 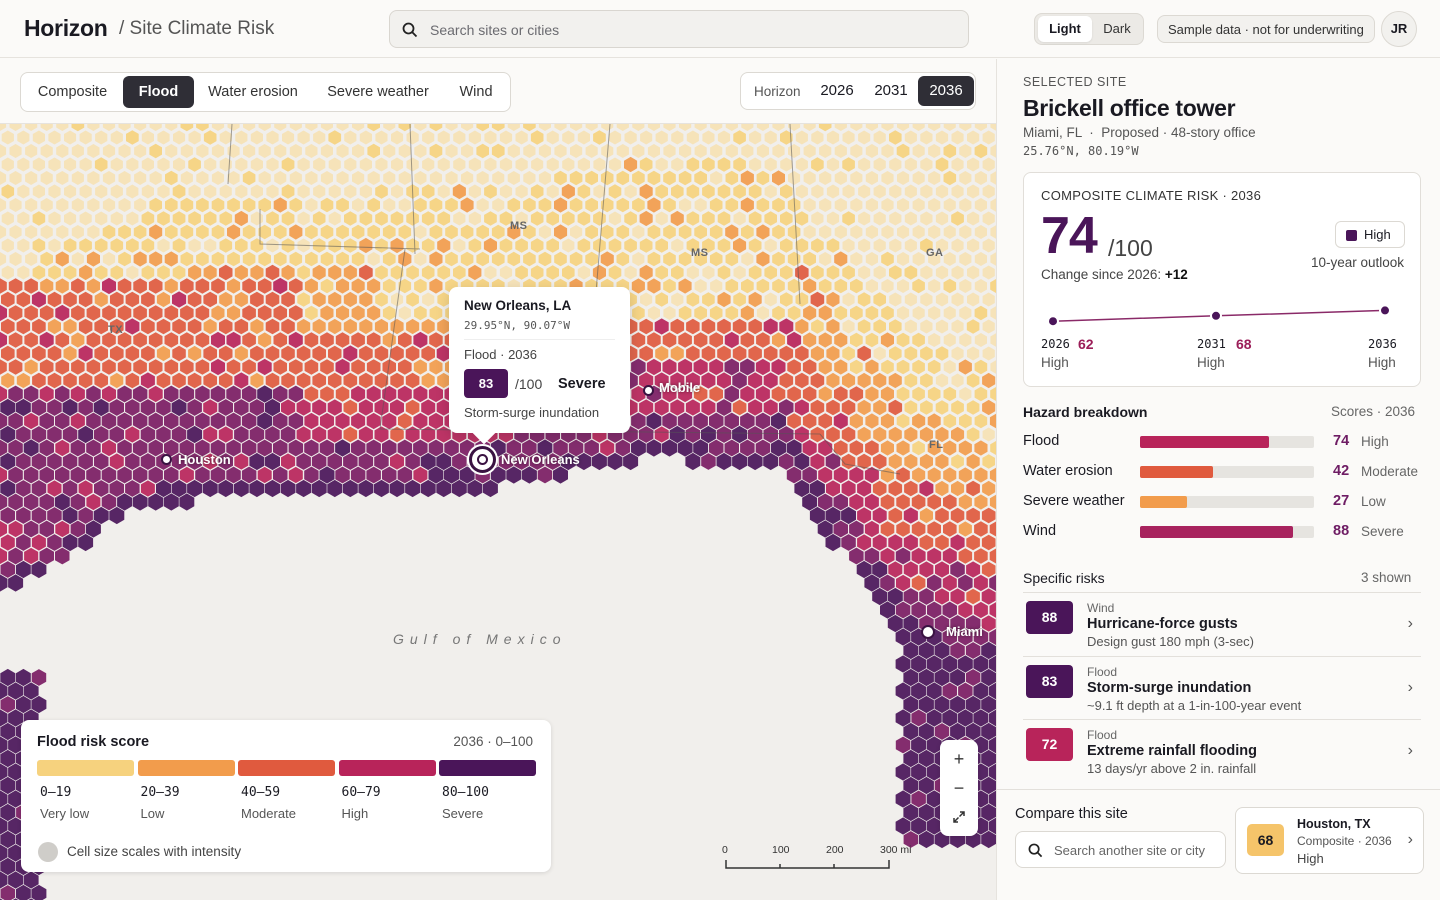 I want to click on city-label-new-orleans: New Orleans, so click(x=540, y=459).